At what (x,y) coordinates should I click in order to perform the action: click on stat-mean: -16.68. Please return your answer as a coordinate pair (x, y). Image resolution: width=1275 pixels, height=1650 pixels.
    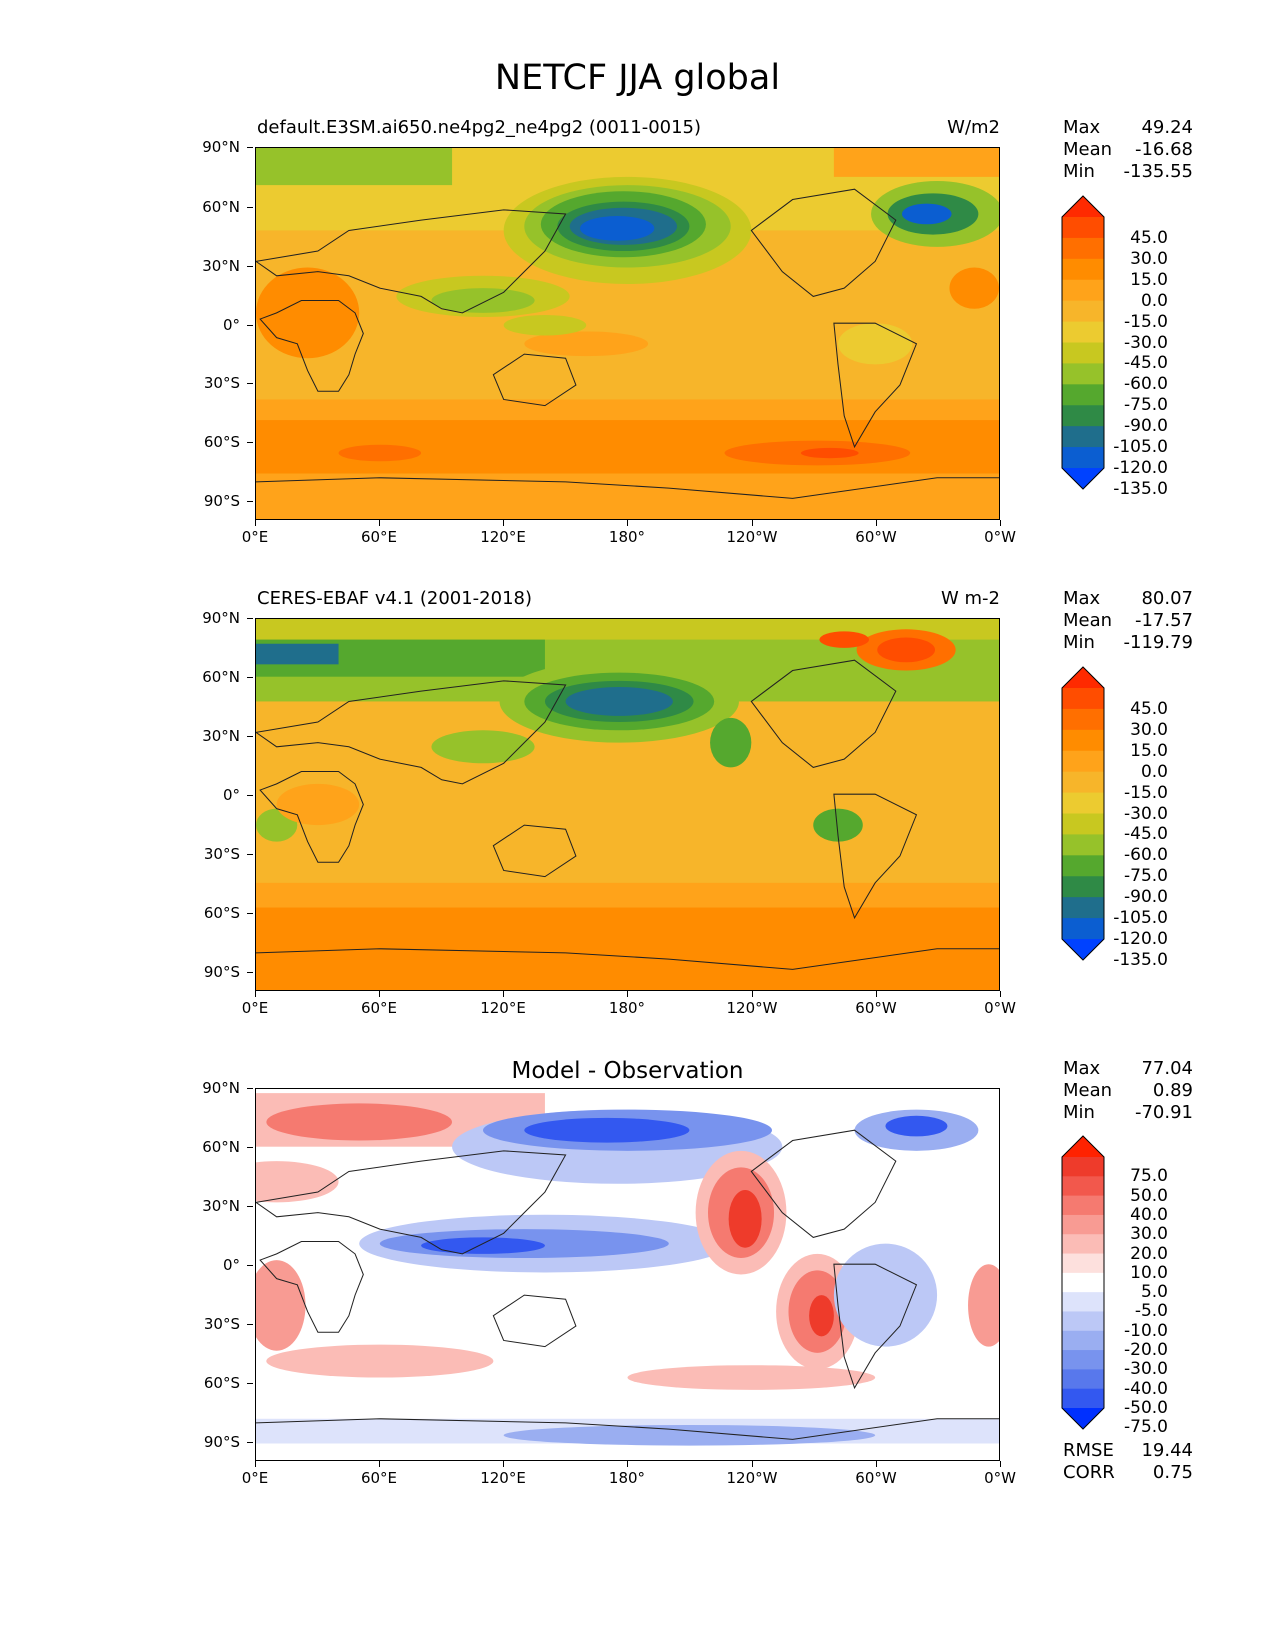
    Looking at the image, I should click on (1163, 149).